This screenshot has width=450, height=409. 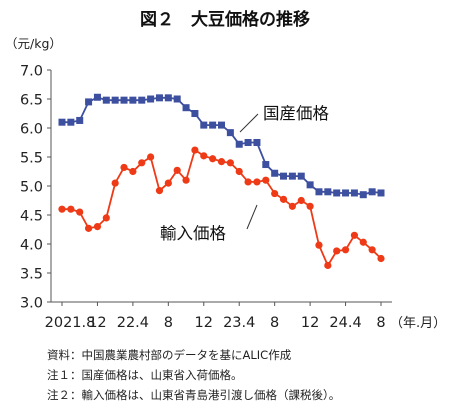 I want to click on y-tick-label: 5.5, so click(x=31, y=159).